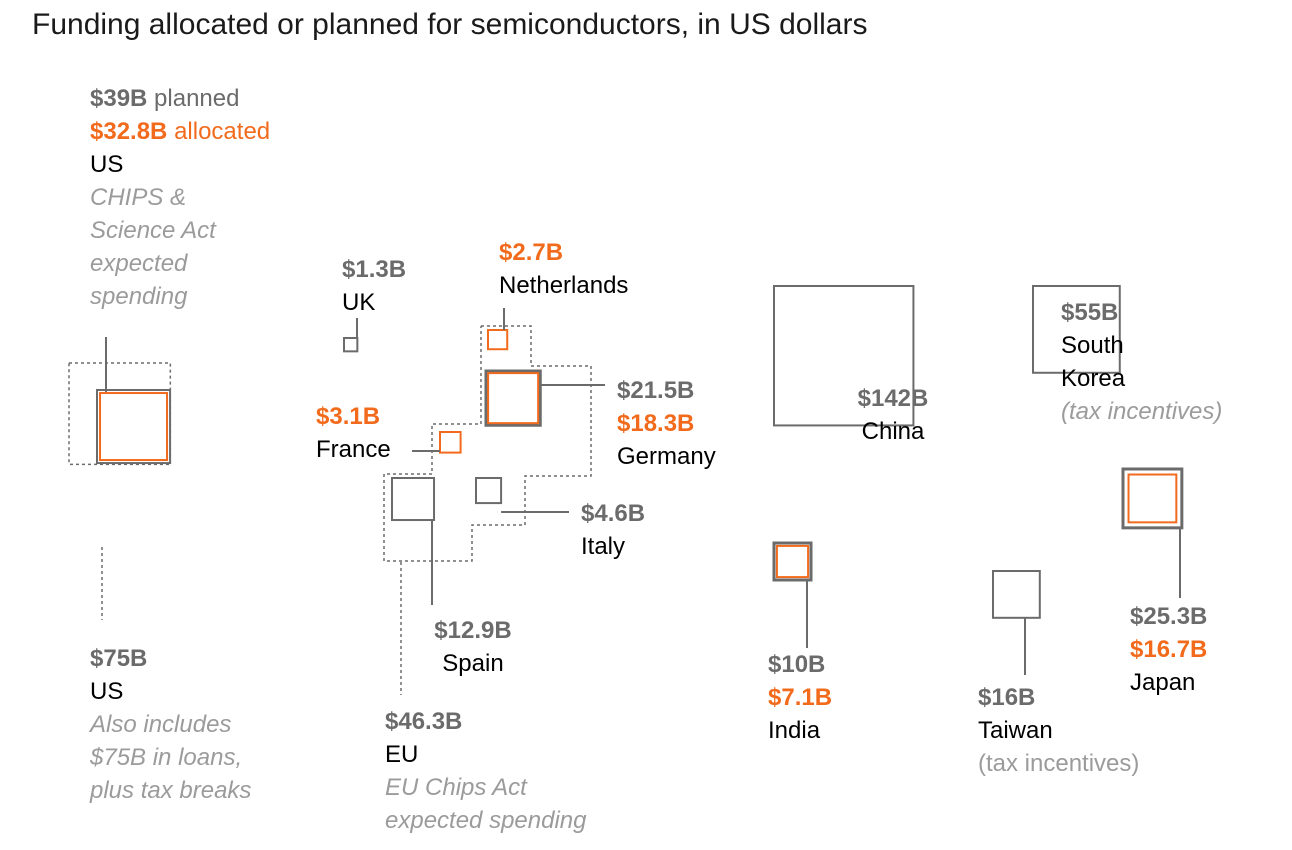 The image size is (1292, 850). I want to click on value-germany-planned: $21.5B, so click(656, 390).